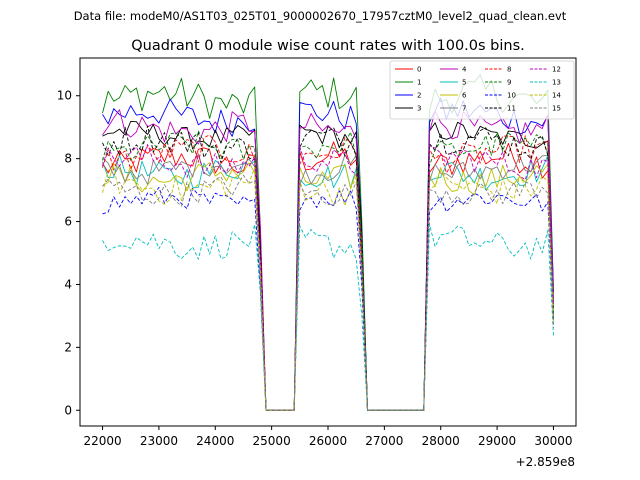 This screenshot has height=480, width=640. Describe the element at coordinates (215, 441) in the screenshot. I see `x-tick-label: 24000` at that location.